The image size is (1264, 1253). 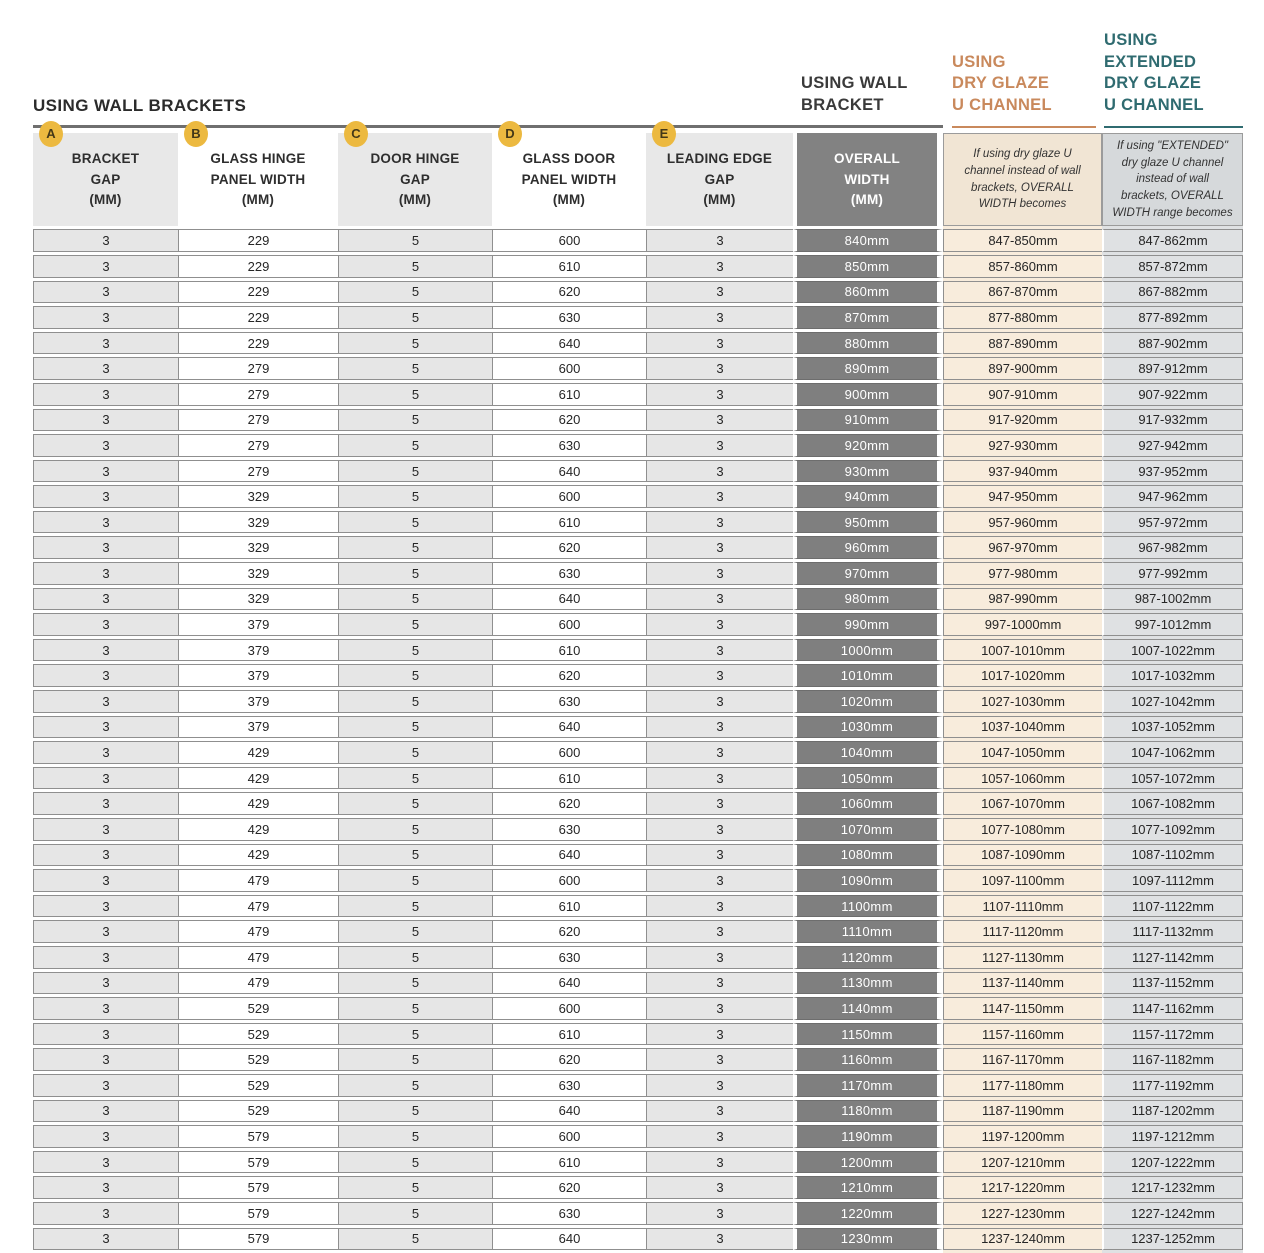 What do you see at coordinates (1172, 496) in the screenshot?
I see `extended-dry-glaze-width-cell: 947-962mm` at bounding box center [1172, 496].